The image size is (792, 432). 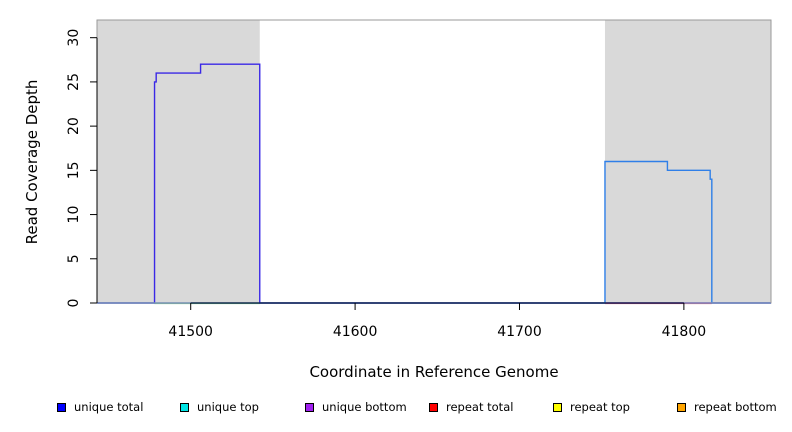 What do you see at coordinates (228, 407) in the screenshot?
I see `legend-label: unique top` at bounding box center [228, 407].